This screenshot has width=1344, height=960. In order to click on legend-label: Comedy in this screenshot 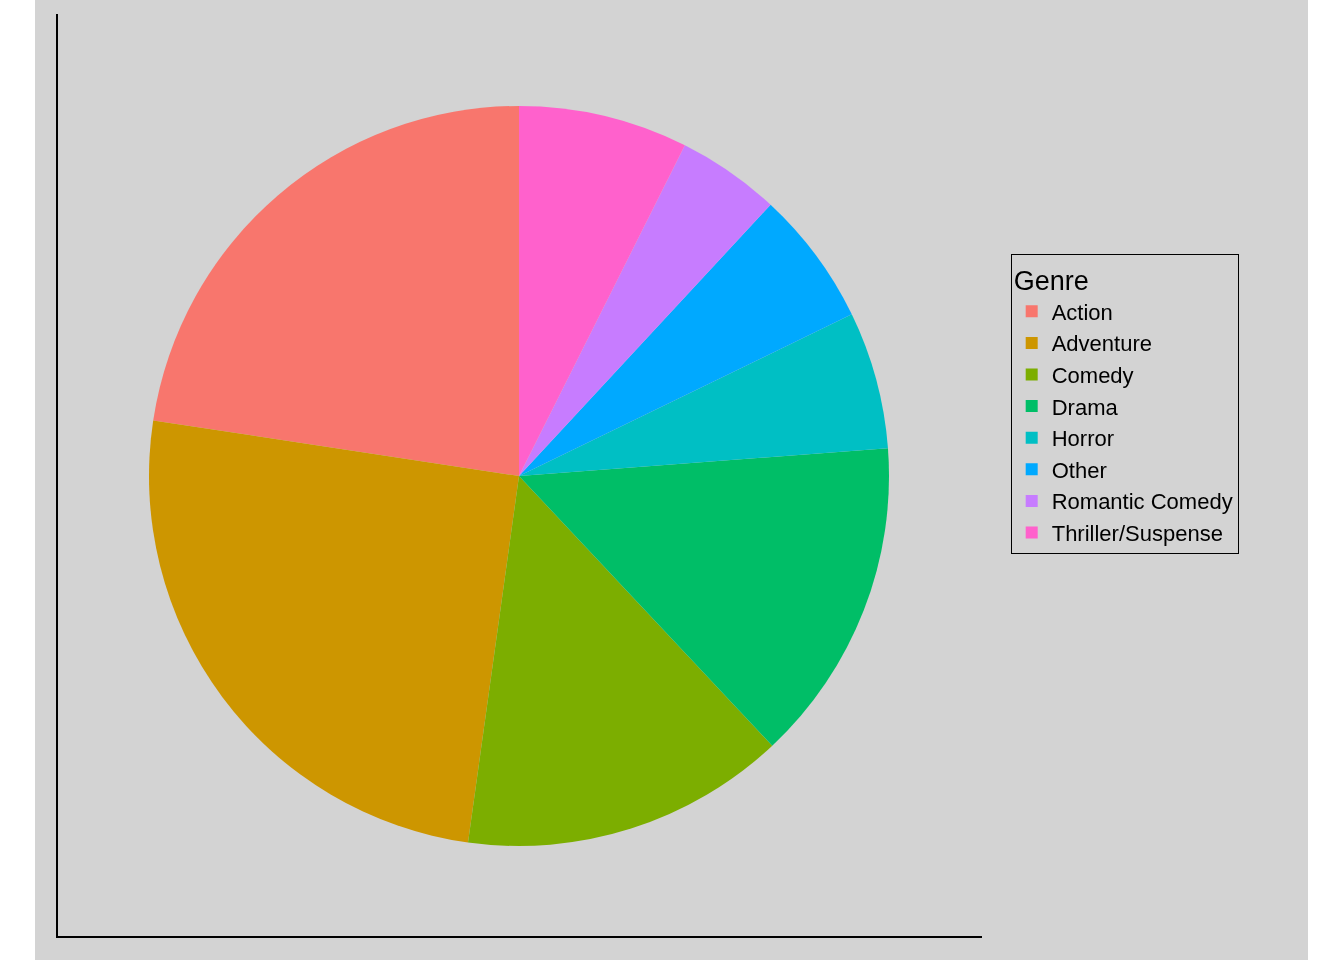, I will do `click(1092, 376)`.